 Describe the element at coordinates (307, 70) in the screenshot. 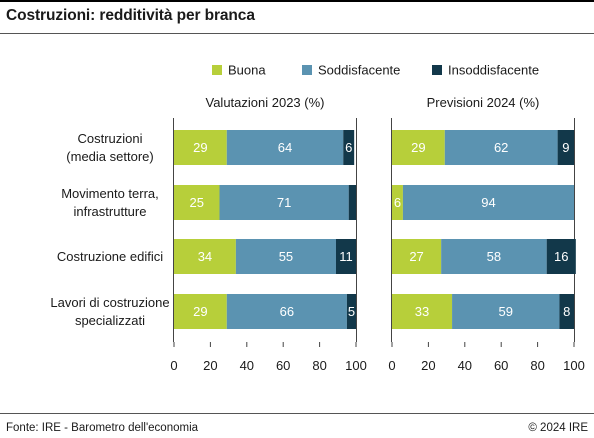

I see `legend-swatch-soddisfacente` at that location.